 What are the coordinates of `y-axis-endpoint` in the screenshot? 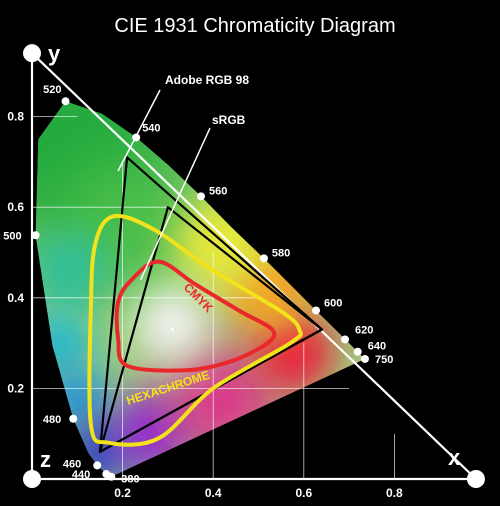 It's located at (32, 53).